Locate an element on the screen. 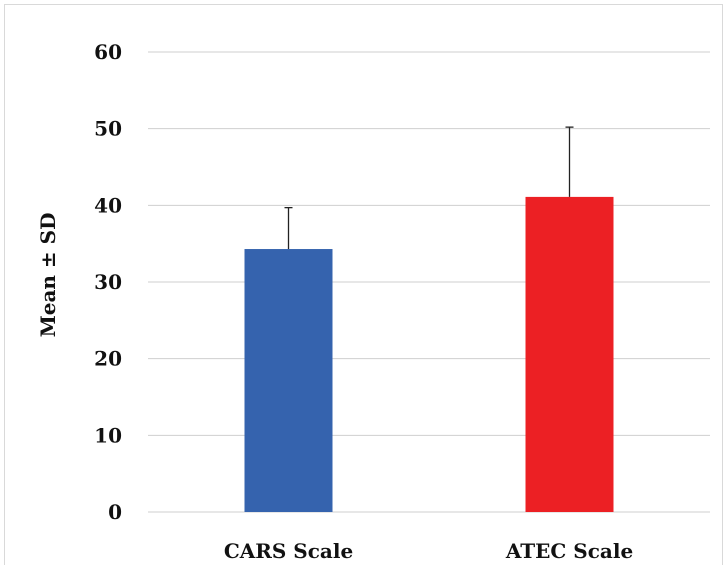 This screenshot has height=565, width=727. y-axis-label: Mean ± SD is located at coordinates (48, 275).